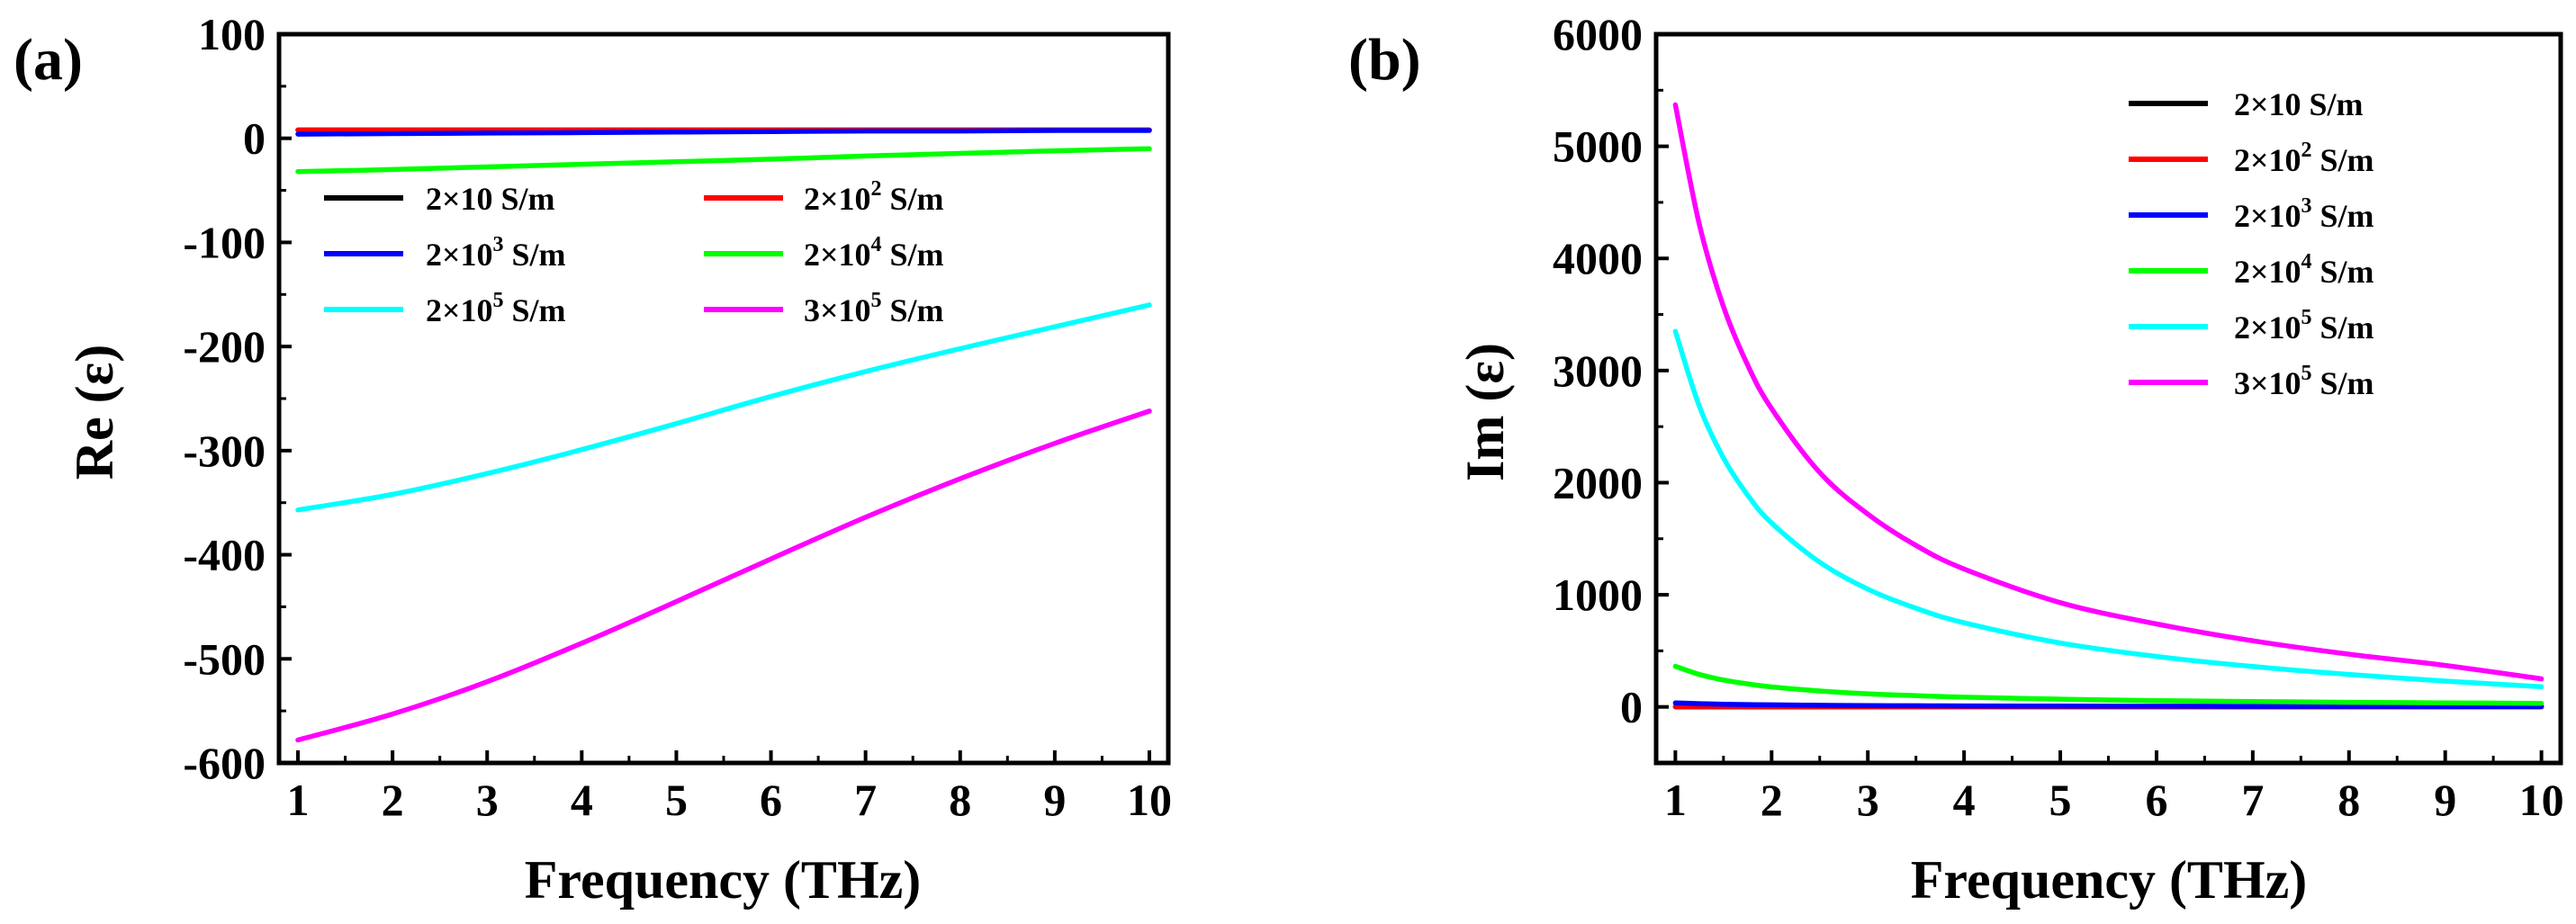 The image size is (2576, 924). I want to click on panel-a-x-tick-label: 4, so click(582, 800).